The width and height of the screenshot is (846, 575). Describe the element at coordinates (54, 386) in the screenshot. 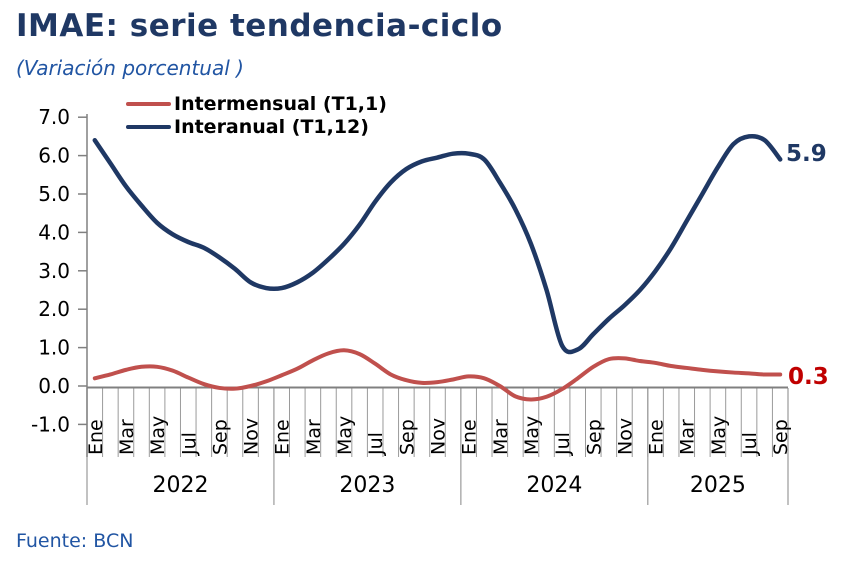

I see `y-tick-label: 0.0` at that location.